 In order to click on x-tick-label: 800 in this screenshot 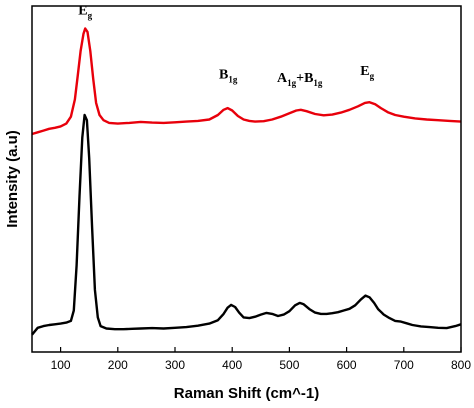, I will do `click(461, 365)`.